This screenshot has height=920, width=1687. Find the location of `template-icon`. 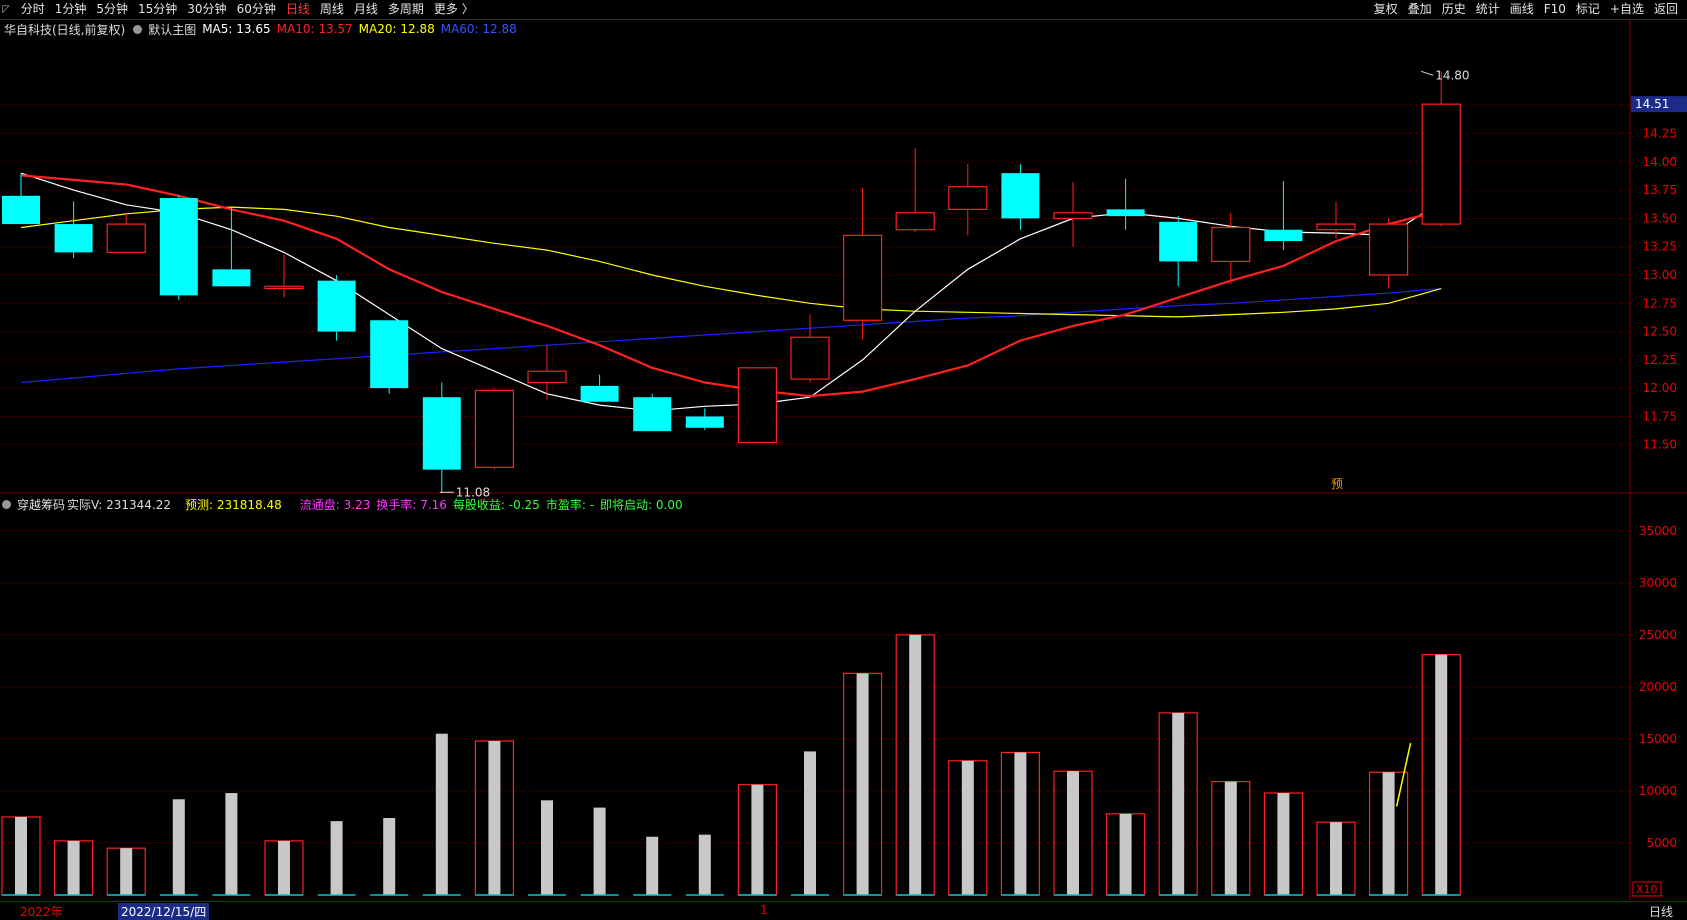

template-icon is located at coordinates (138, 29).